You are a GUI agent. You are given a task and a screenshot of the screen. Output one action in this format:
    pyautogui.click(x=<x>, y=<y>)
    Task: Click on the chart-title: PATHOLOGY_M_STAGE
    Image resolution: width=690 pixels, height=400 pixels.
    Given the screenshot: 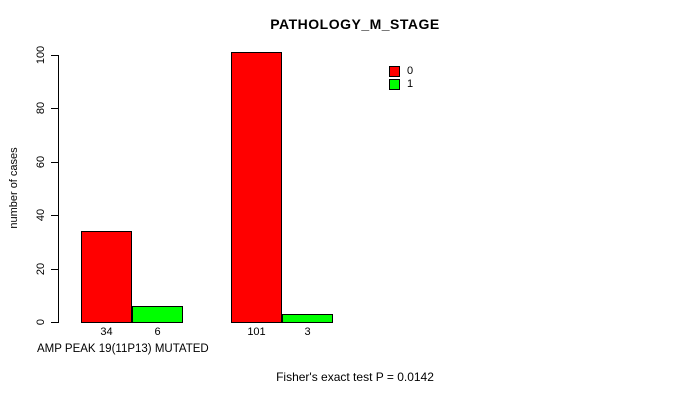 What is the action you would take?
    pyautogui.click(x=355, y=24)
    